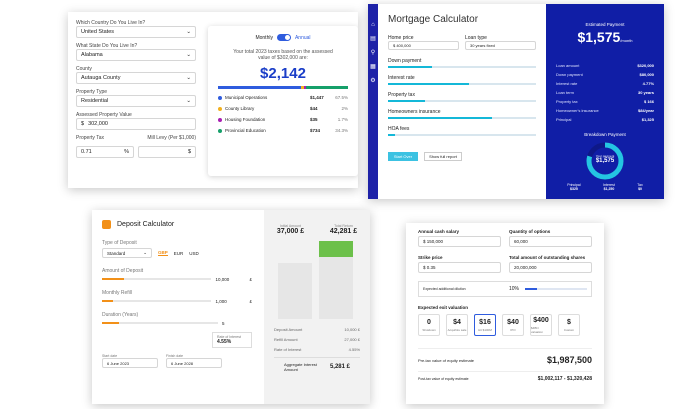  What do you see at coordinates (373, 81) in the screenshot?
I see `settings-icon: ⚙` at bounding box center [373, 81].